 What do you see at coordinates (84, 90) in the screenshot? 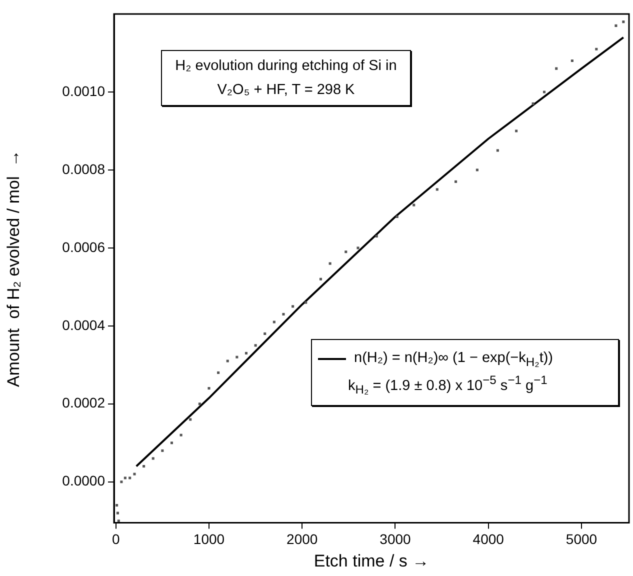
I see `y-tick-label: 0.0010` at bounding box center [84, 90].